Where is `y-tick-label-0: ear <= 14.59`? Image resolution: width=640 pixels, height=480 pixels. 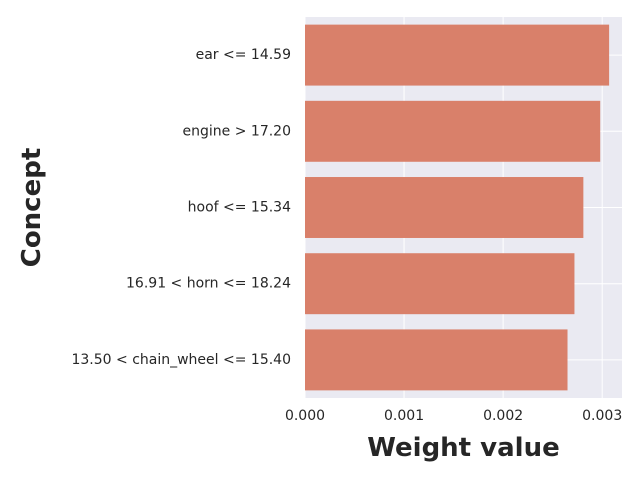 y-tick-label-0: ear <= 14.59 is located at coordinates (243, 55).